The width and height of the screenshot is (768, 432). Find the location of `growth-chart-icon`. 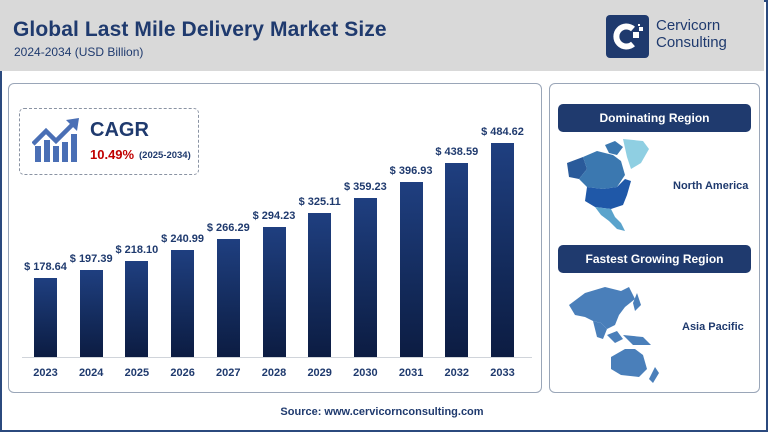

growth-chart-icon is located at coordinates (56, 140).